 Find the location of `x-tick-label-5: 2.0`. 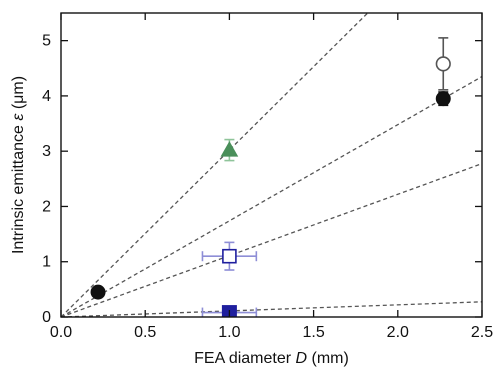

x-tick-label-5: 2.0 is located at coordinates (398, 332).